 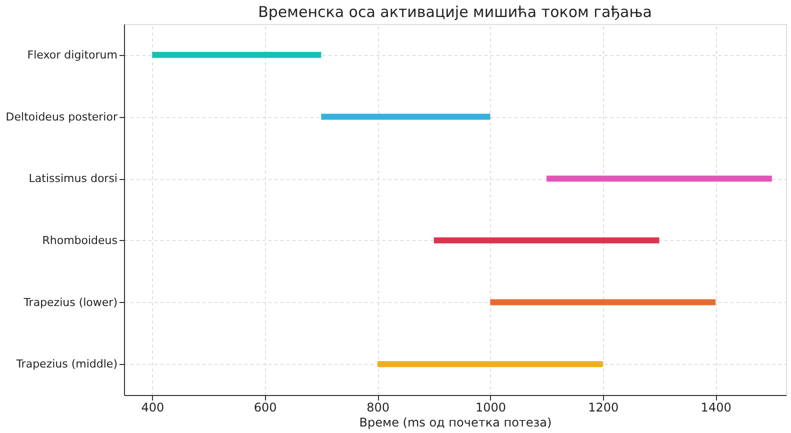 I want to click on x-tick-label: 1000, so click(x=490, y=407).